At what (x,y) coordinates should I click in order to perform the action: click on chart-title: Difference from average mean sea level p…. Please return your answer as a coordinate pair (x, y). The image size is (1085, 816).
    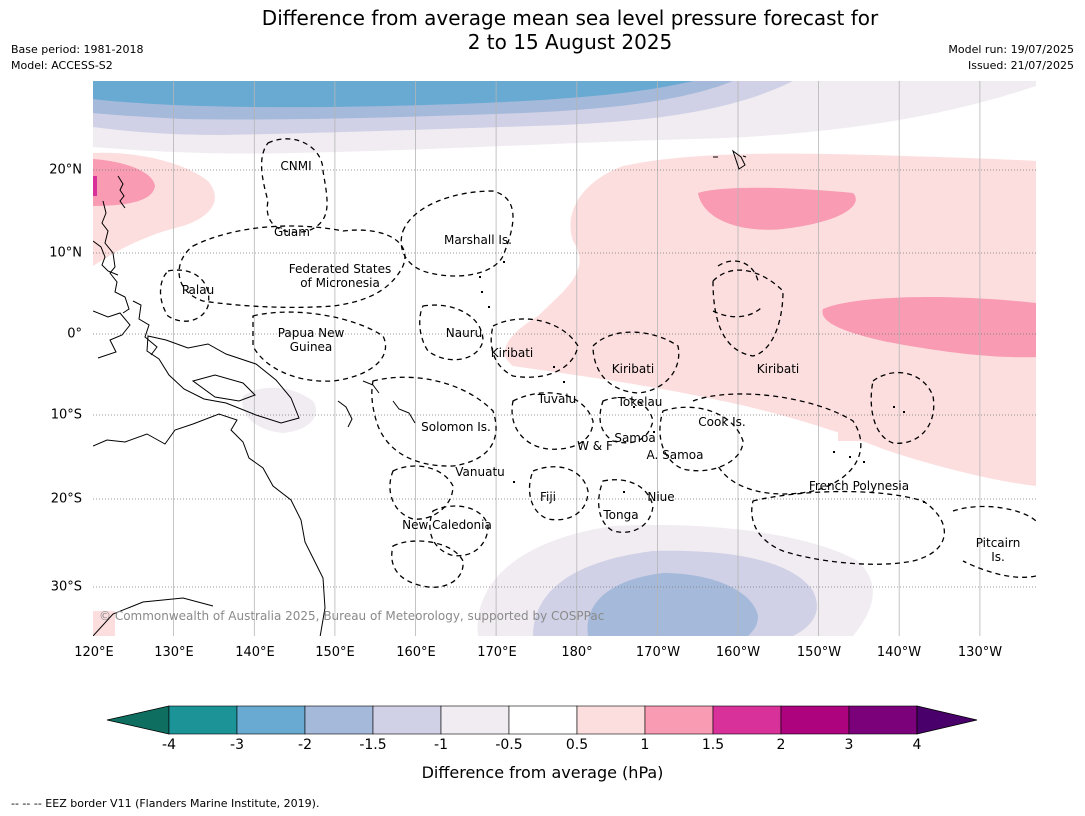
    Looking at the image, I should click on (542, 30).